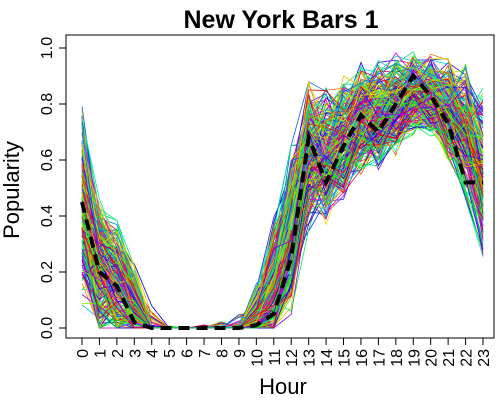  I want to click on y-tick-label: 0.4, so click(47, 216).